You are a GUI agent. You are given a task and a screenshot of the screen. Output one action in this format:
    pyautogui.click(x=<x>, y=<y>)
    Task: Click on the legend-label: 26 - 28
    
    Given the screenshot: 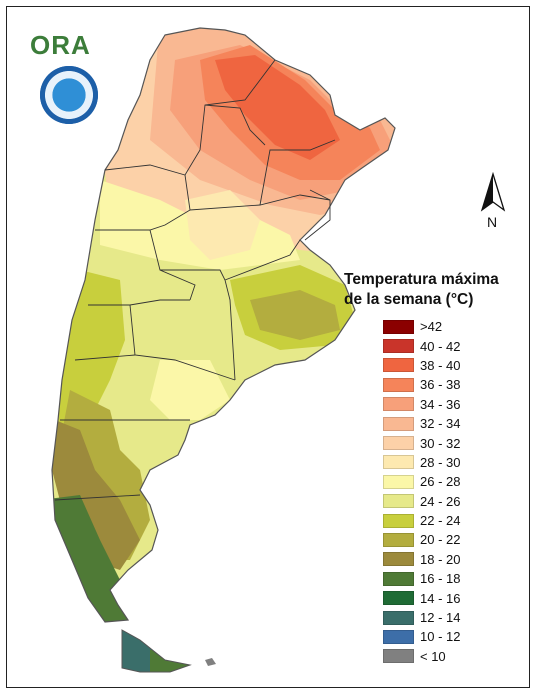 What is the action you would take?
    pyautogui.click(x=440, y=482)
    